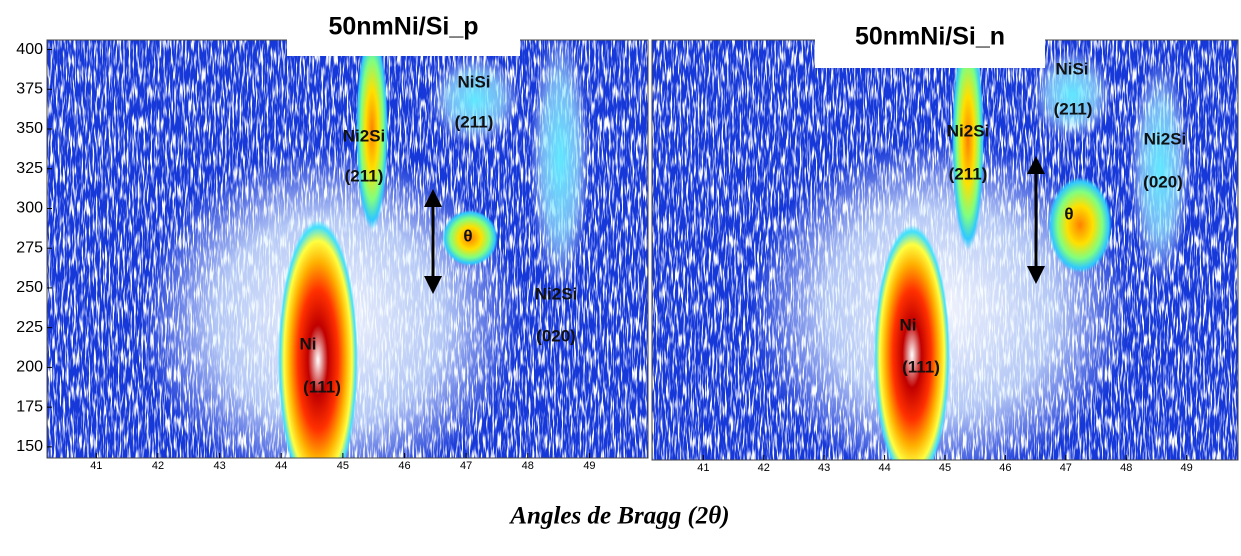 The height and width of the screenshot is (556, 1241). I want to click on y-tick-label: 350, so click(29, 128).